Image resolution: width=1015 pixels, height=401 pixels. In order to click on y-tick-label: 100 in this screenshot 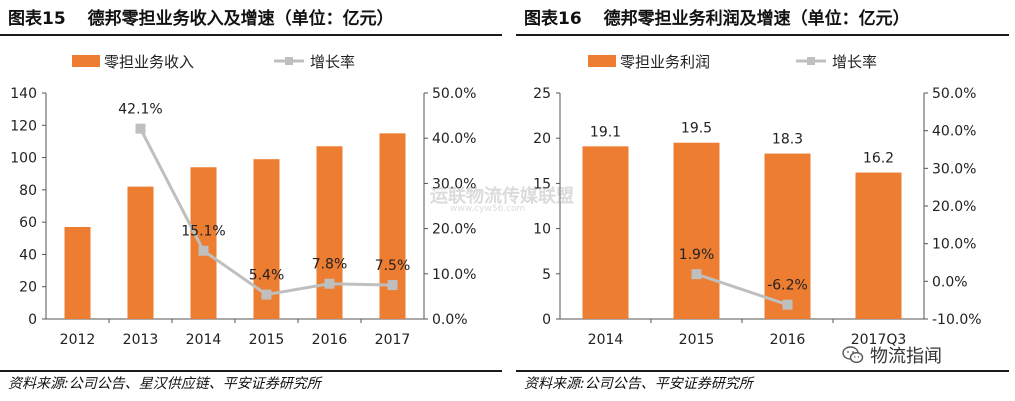, I will do `click(23, 159)`.